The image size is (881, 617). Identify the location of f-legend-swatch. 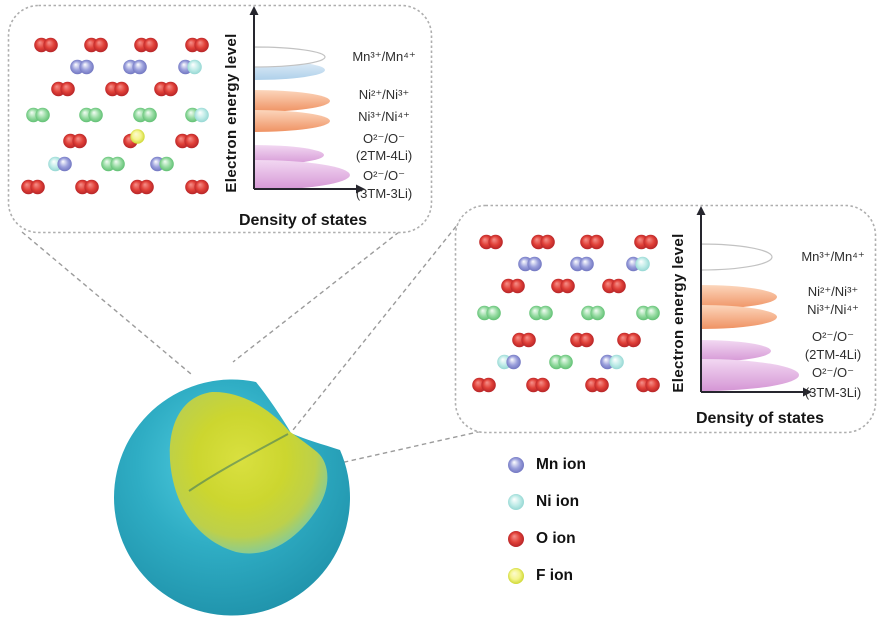
(516, 576).